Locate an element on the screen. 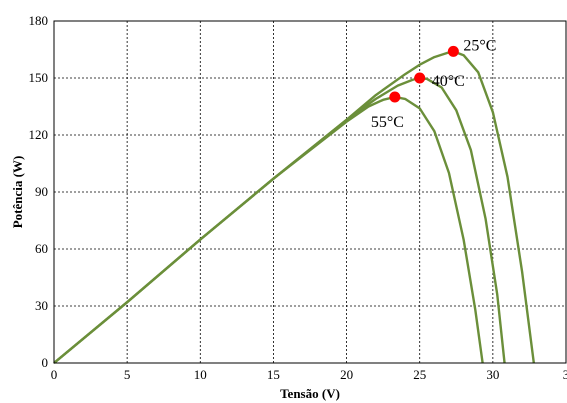  temperature-label: 55°C is located at coordinates (387, 122).